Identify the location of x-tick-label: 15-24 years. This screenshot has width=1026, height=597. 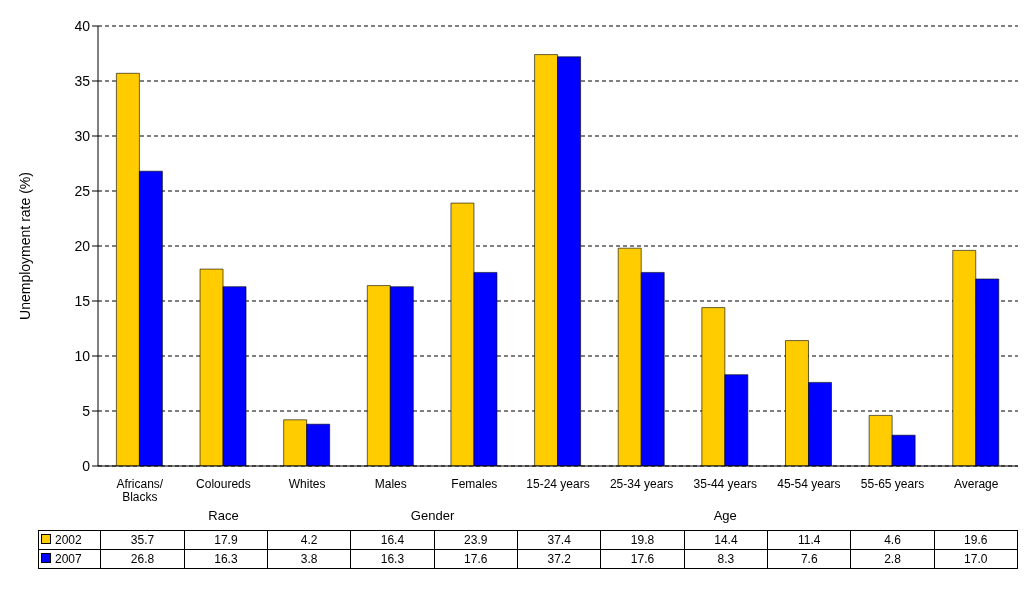
(558, 484).